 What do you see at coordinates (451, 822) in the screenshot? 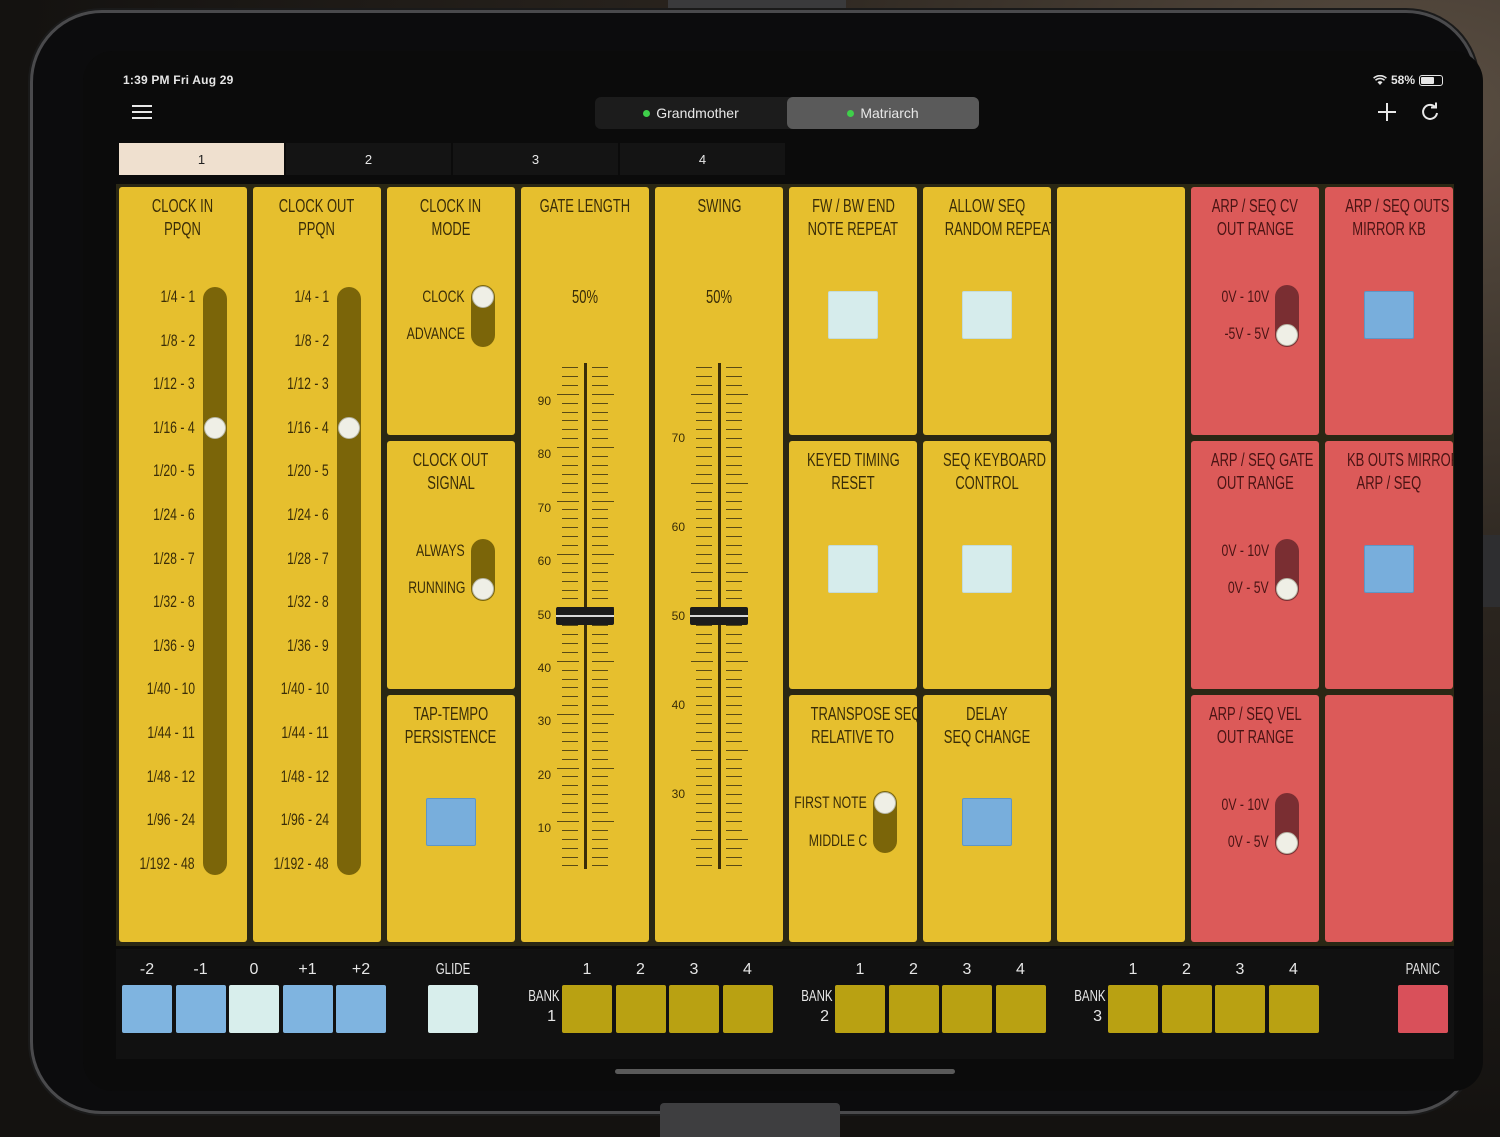
I see `tap-tempo-toggle` at bounding box center [451, 822].